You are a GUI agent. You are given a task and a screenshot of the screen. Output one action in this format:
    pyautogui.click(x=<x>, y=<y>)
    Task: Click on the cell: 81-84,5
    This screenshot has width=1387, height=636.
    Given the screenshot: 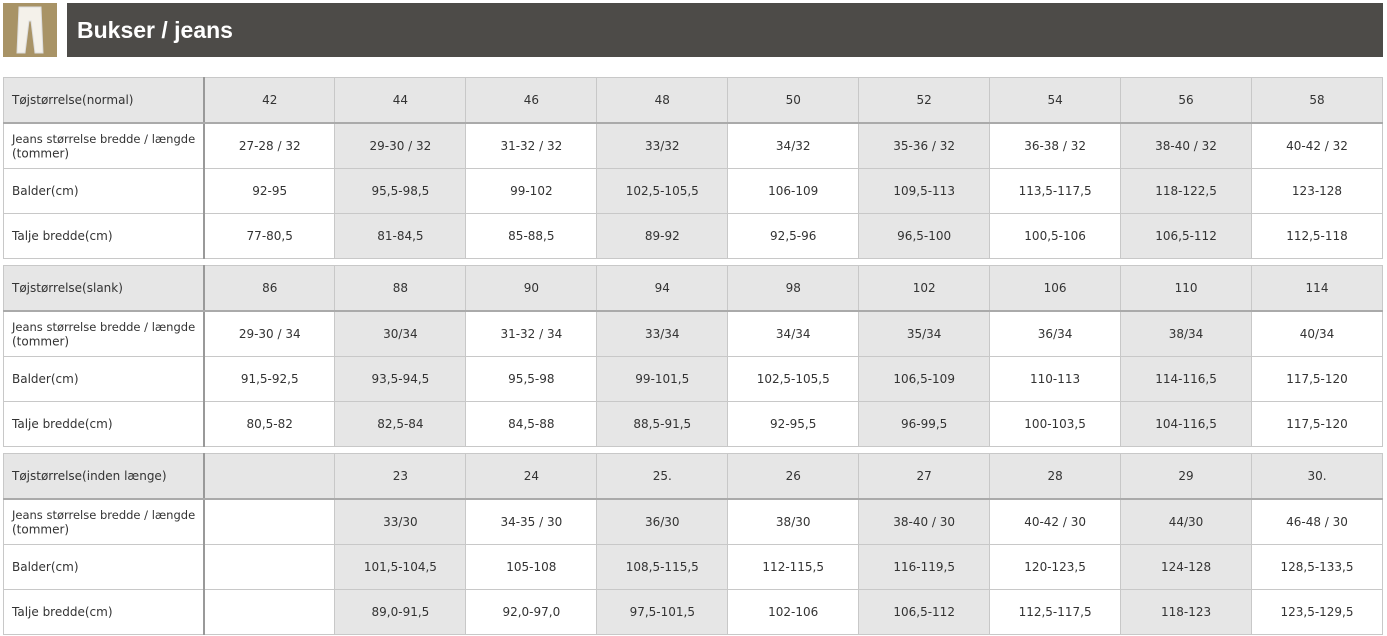 What is the action you would take?
    pyautogui.click(x=400, y=236)
    